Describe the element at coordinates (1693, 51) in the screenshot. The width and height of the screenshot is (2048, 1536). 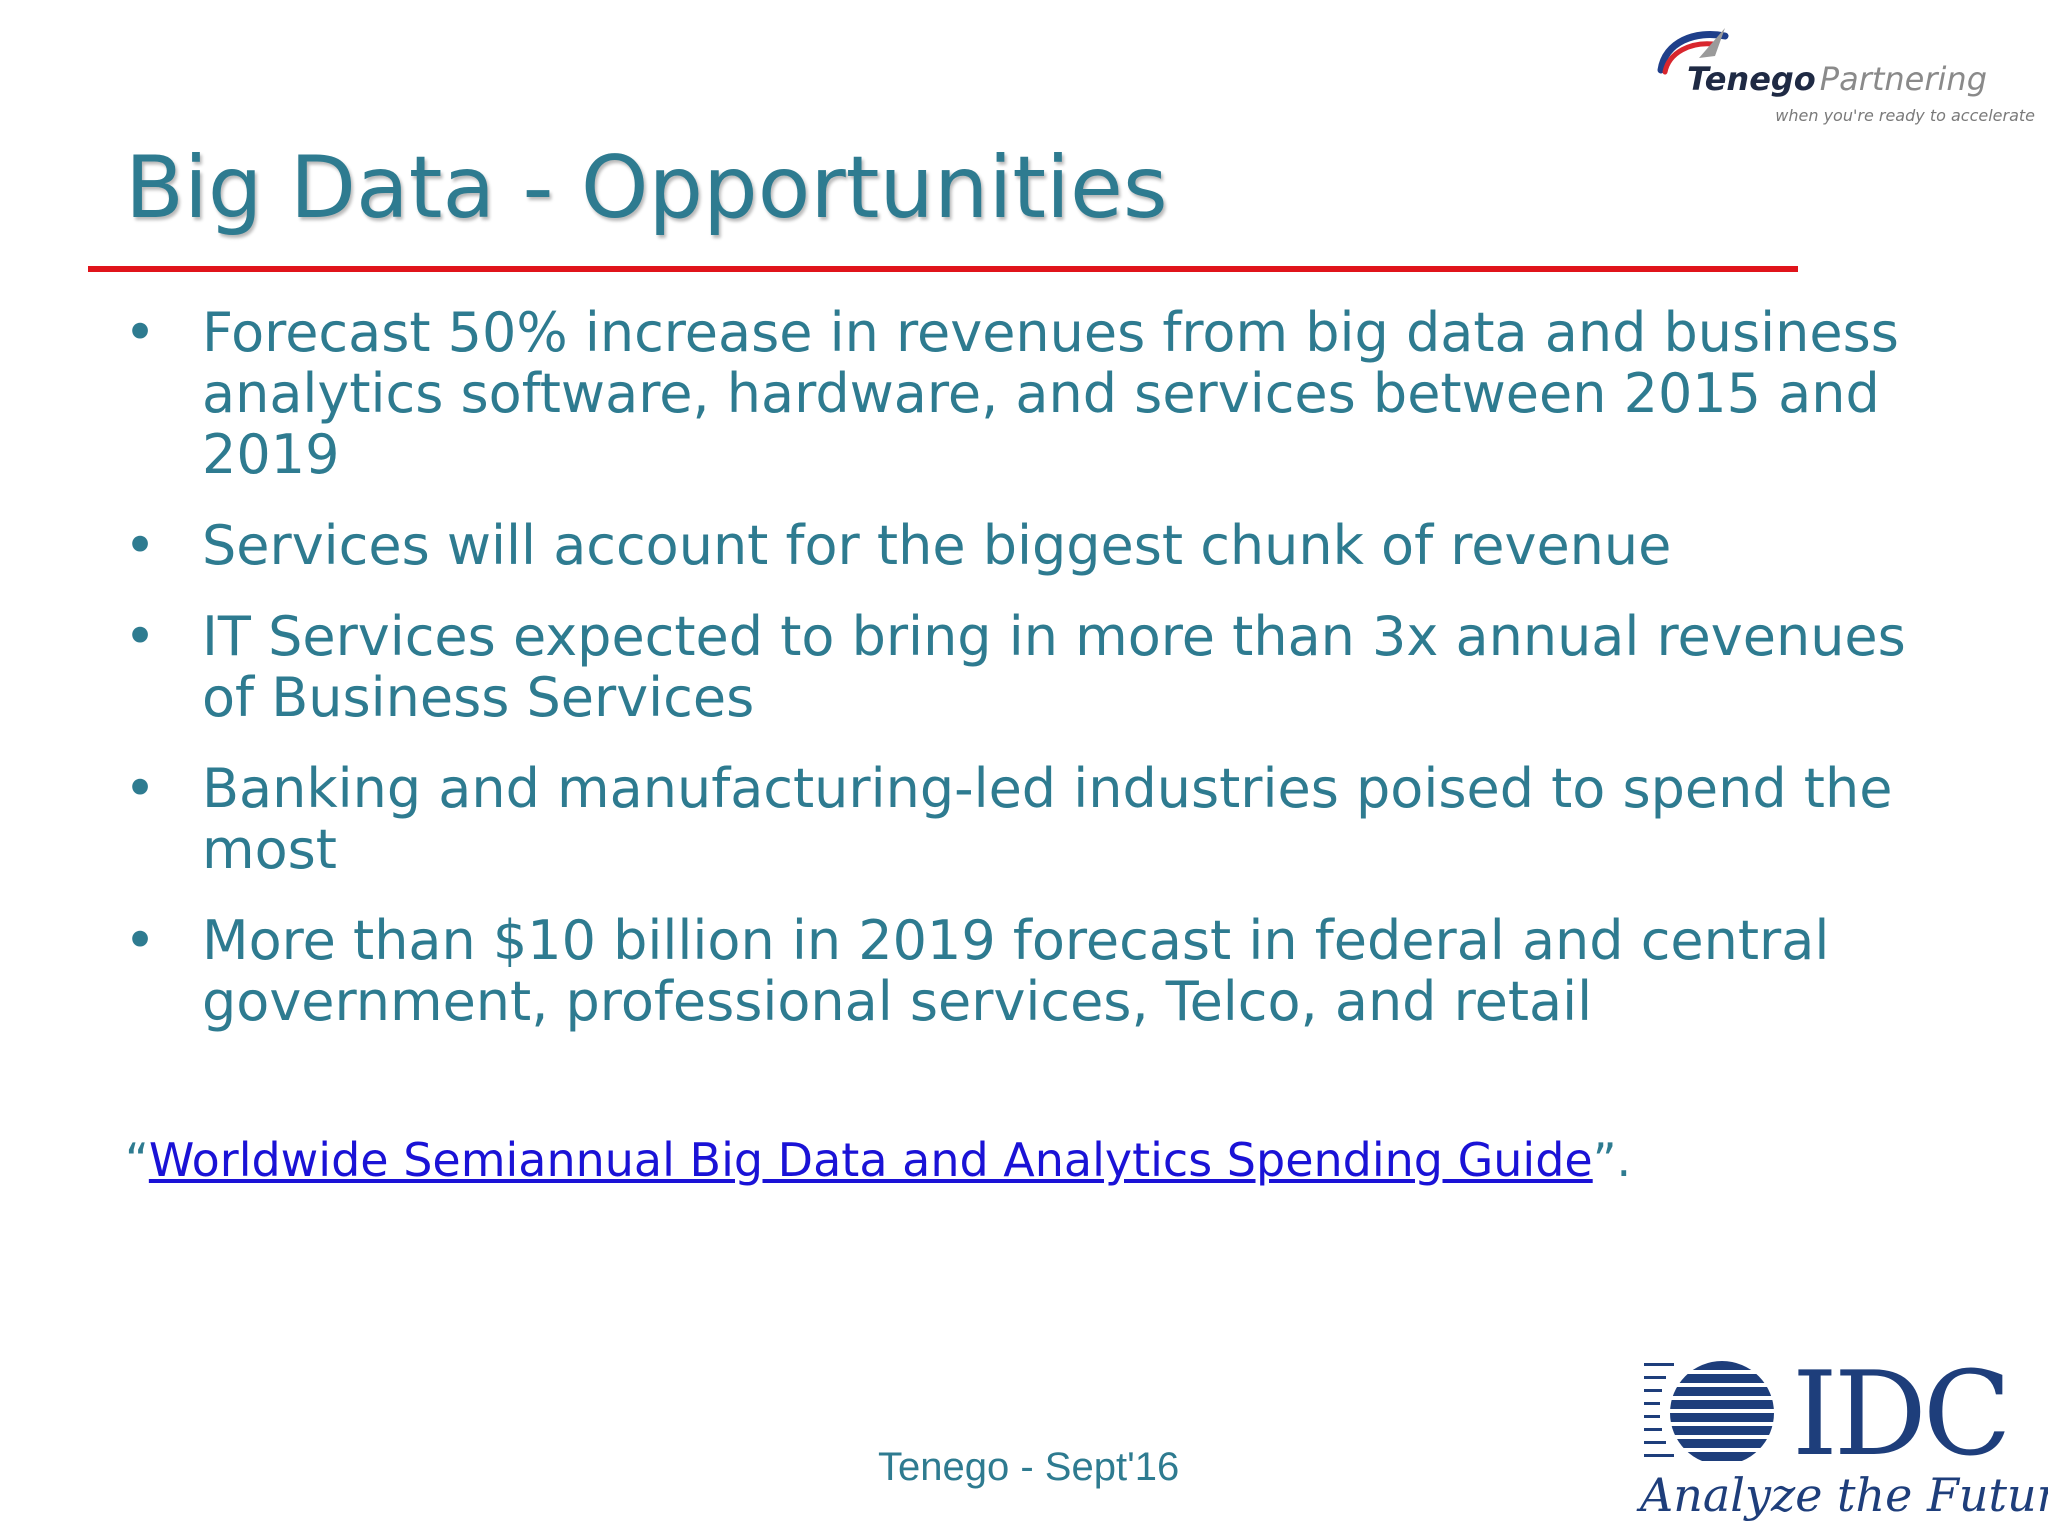
I see `swoosh-icon` at that location.